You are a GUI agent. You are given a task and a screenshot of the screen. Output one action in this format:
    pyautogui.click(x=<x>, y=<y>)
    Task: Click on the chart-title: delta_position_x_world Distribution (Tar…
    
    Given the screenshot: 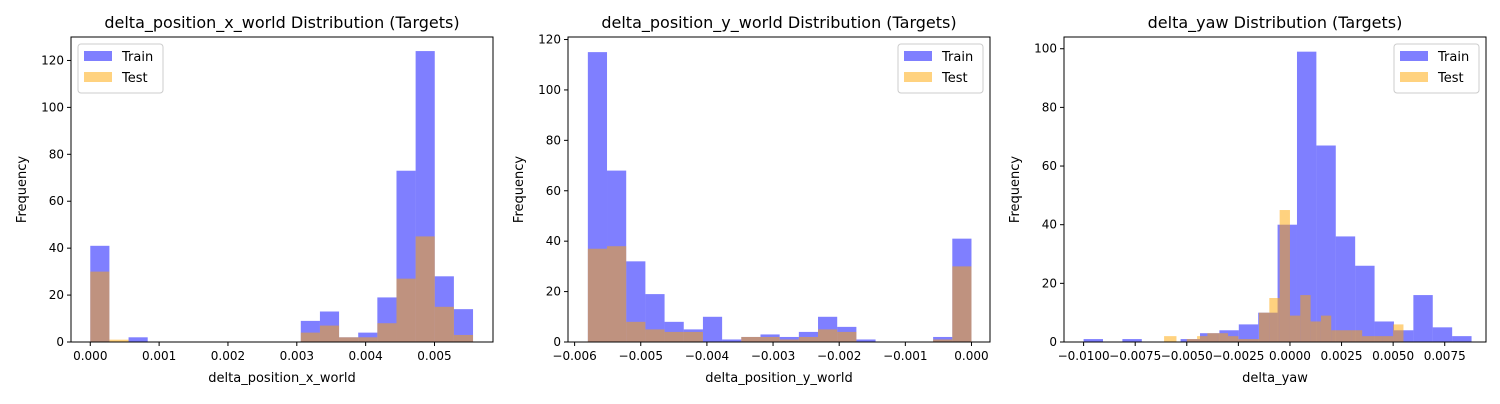 What is the action you would take?
    pyautogui.click(x=281, y=23)
    